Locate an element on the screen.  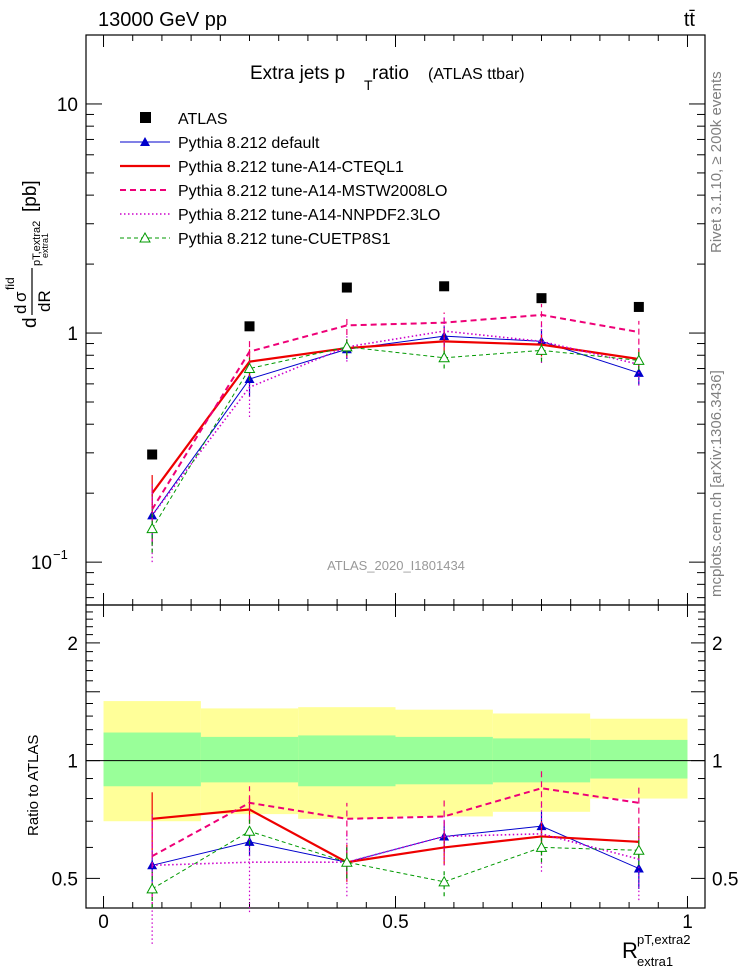
ratio-y-tick-label-right: 0.5 is located at coordinates (725, 879).